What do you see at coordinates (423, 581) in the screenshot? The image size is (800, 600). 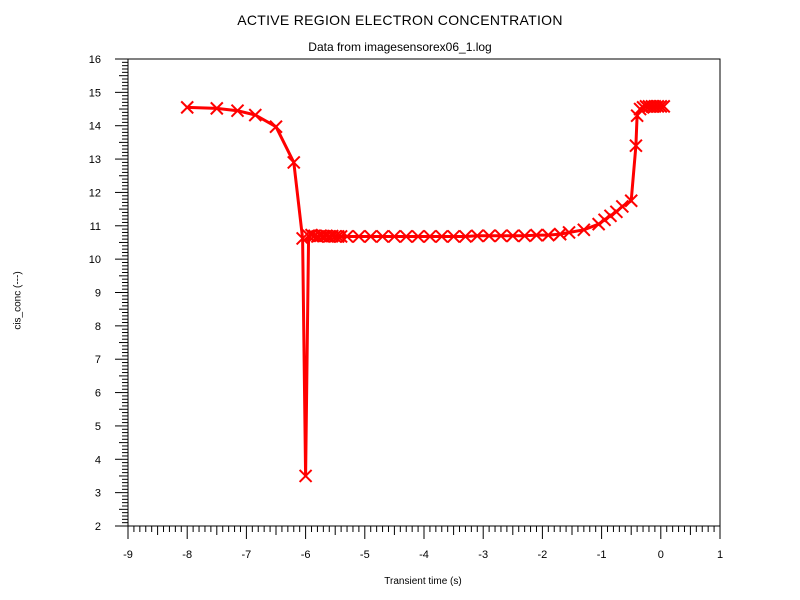 I see `x-axis-label: Transient time (s)` at bounding box center [423, 581].